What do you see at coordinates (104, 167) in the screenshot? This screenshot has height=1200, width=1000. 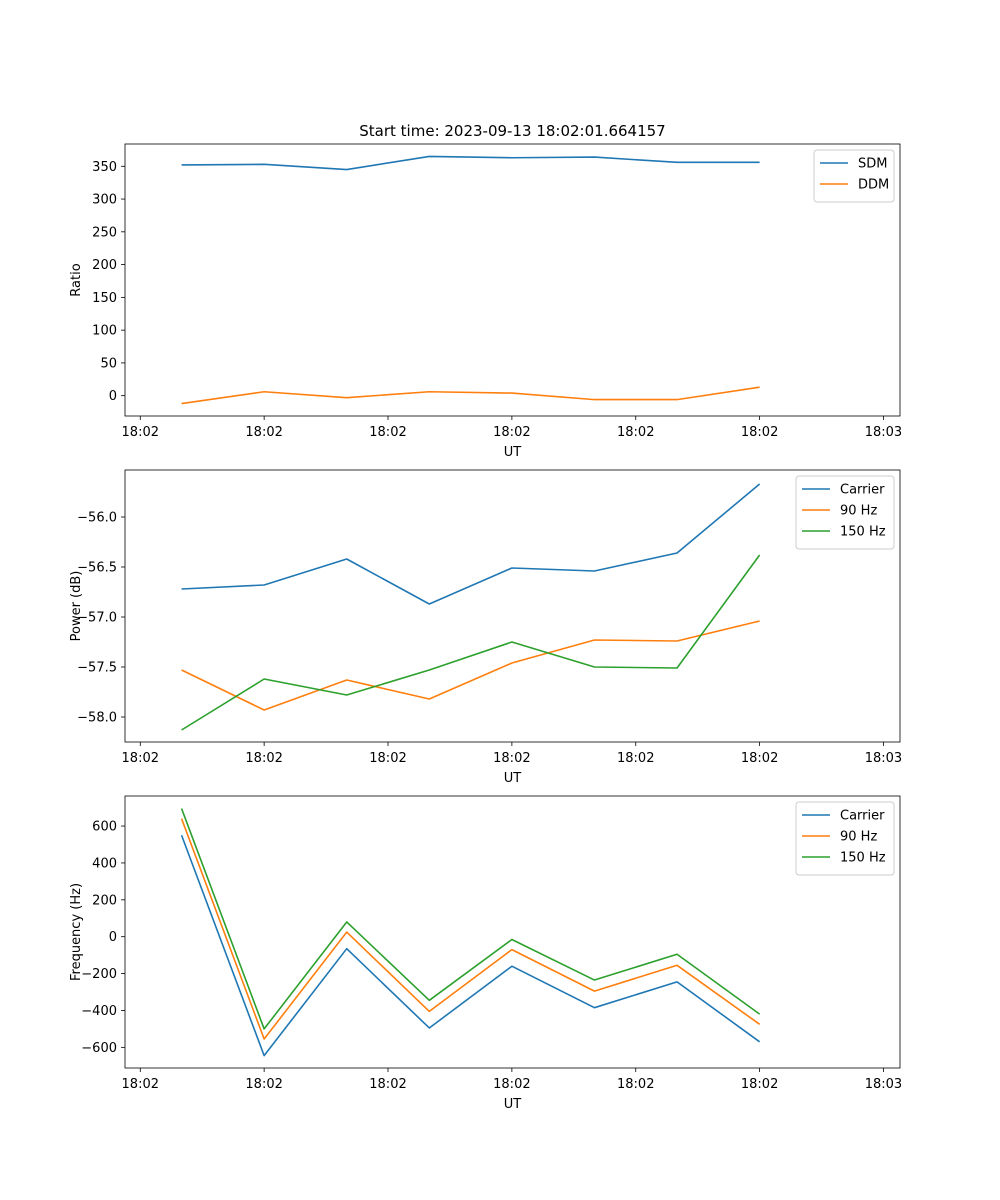 I see `y-tick-label: 350` at bounding box center [104, 167].